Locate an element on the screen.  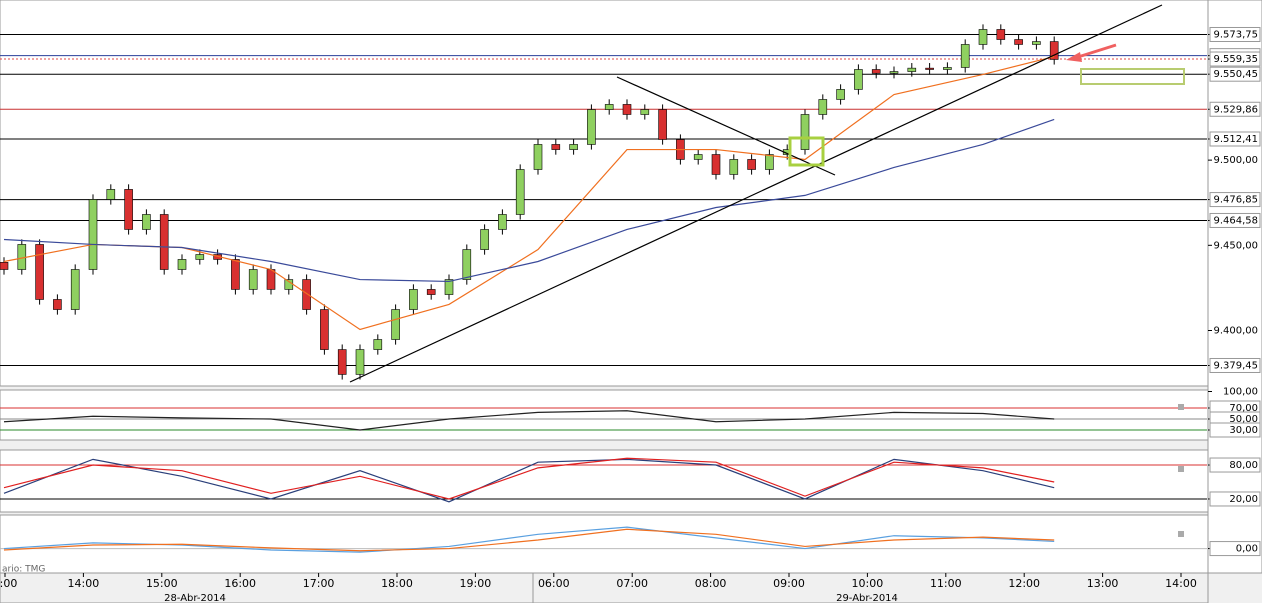
y-tick-label: 80,00 is located at coordinates (1243, 465).